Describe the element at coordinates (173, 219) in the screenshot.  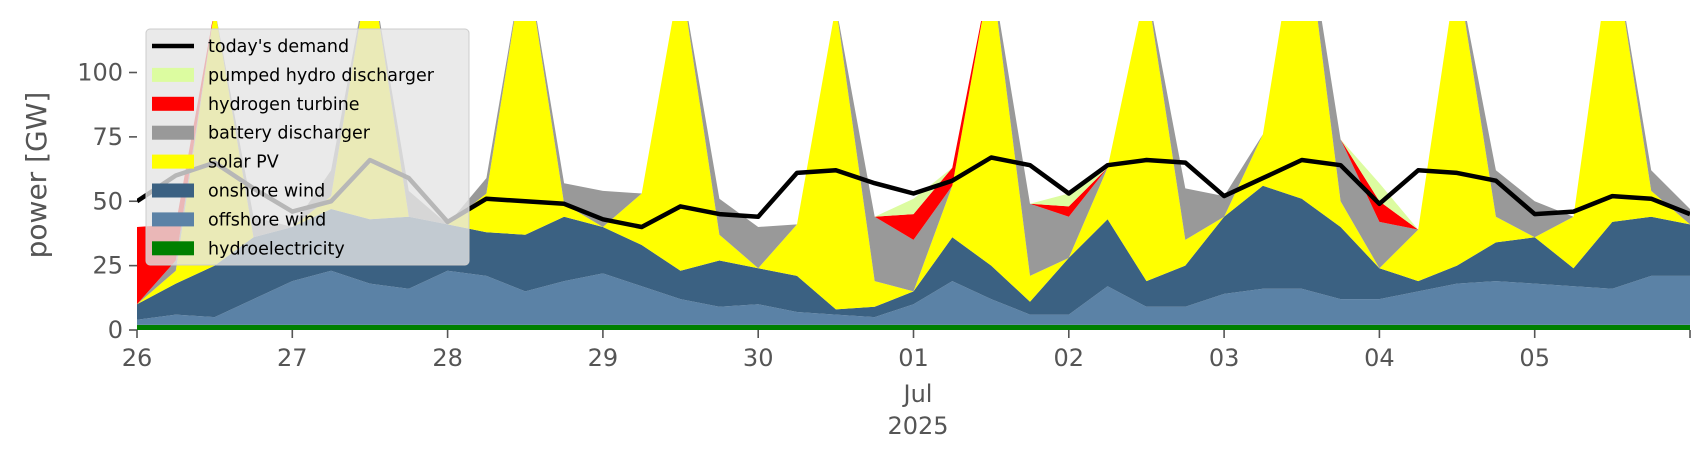
I see `legend-swatch-offshore-wind` at that location.